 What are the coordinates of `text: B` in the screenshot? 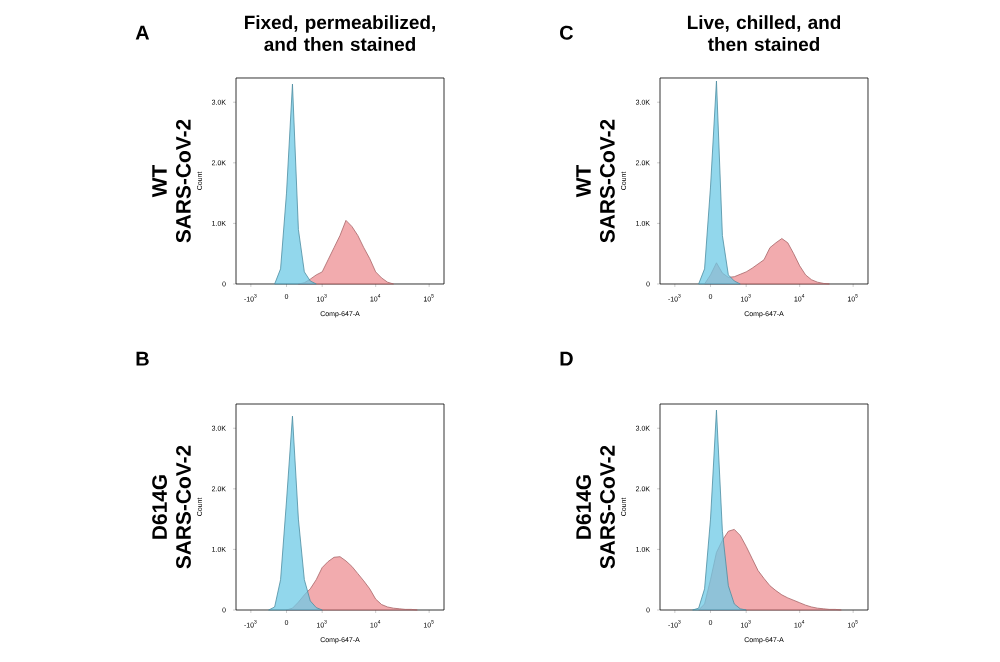 It's located at (142, 358).